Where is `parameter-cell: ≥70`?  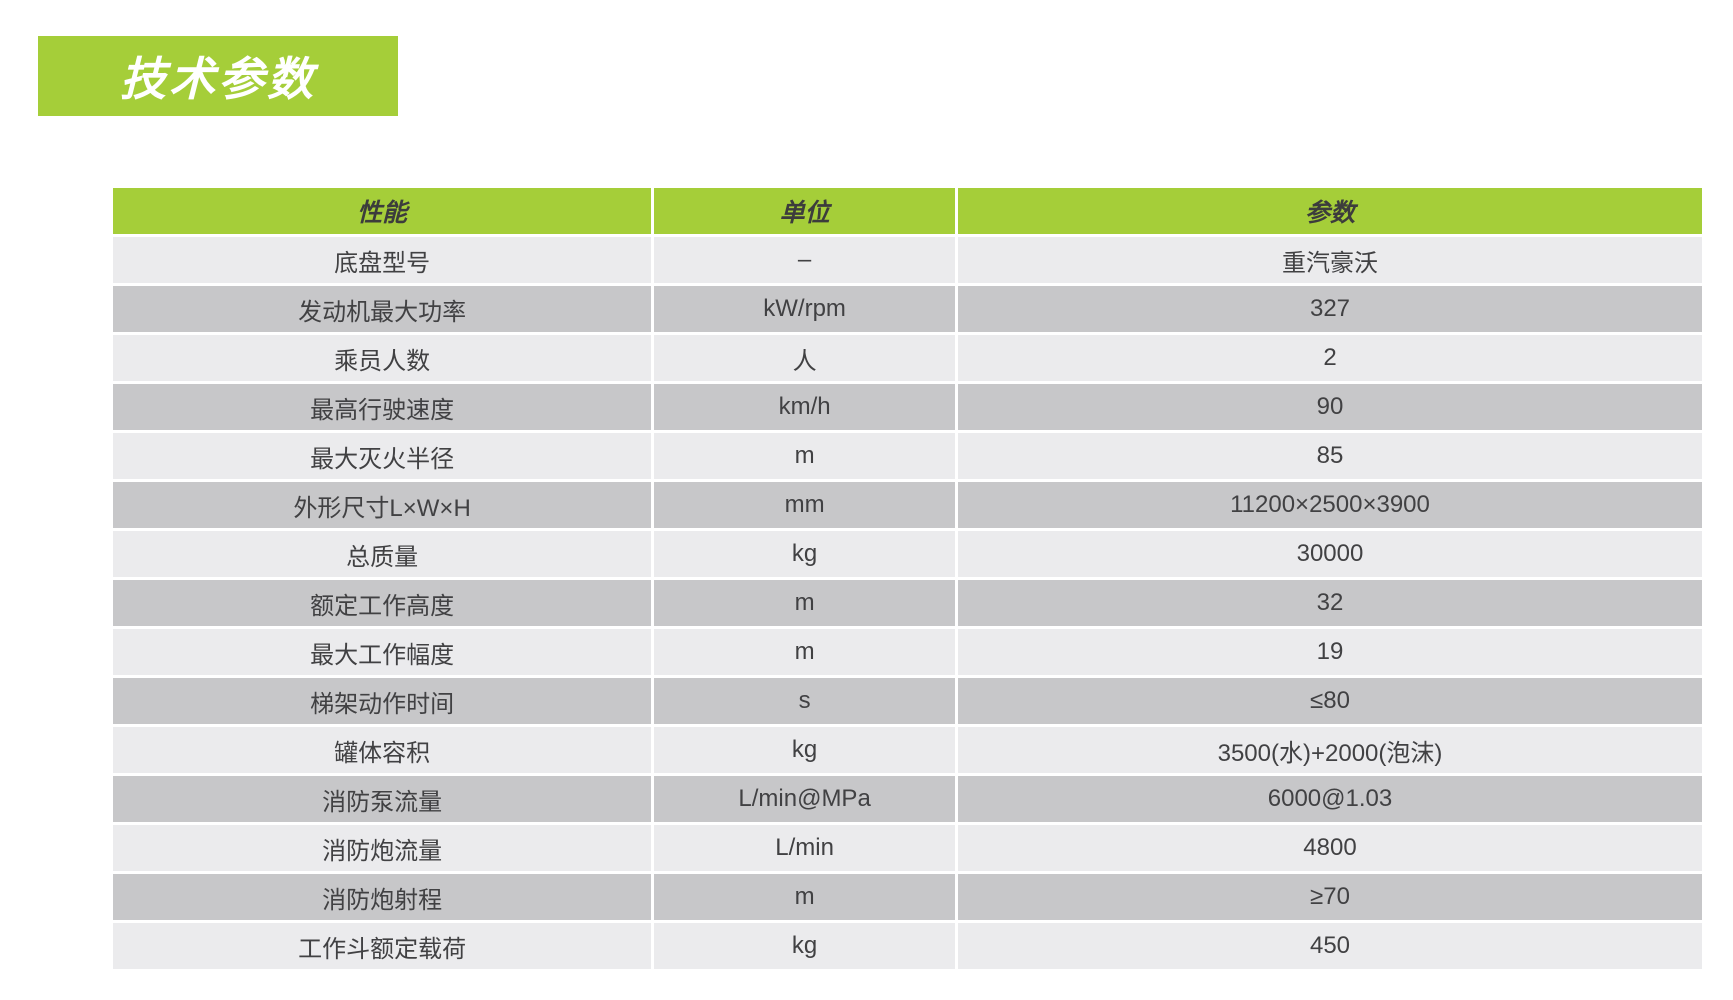 parameter-cell: ≥70 is located at coordinates (1329, 897).